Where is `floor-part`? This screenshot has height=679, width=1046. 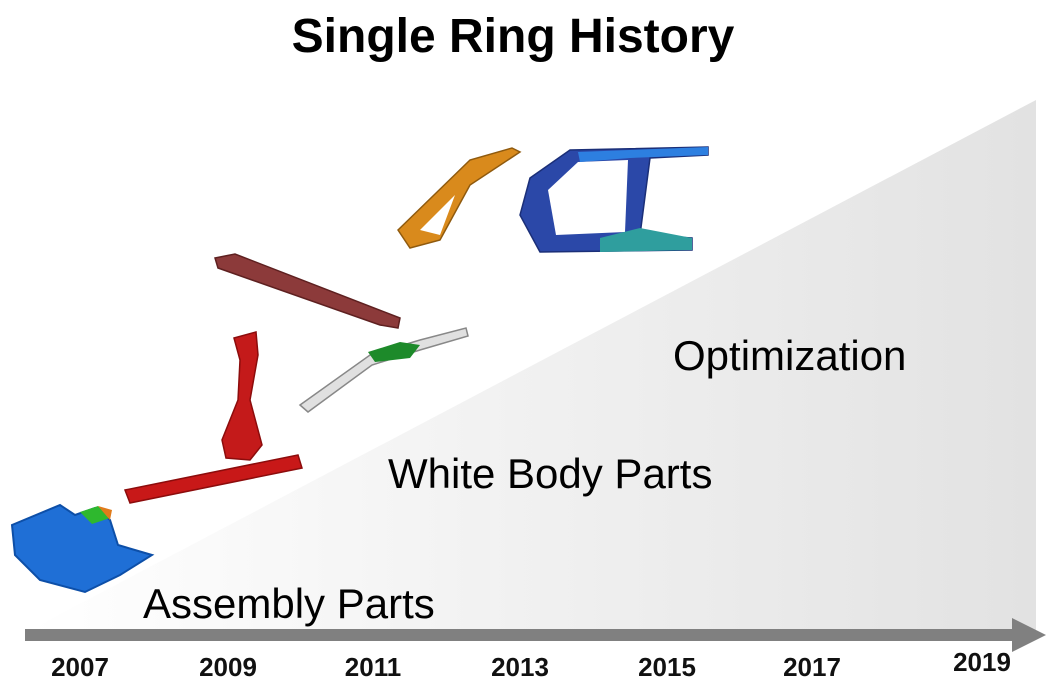 floor-part is located at coordinates (82, 548).